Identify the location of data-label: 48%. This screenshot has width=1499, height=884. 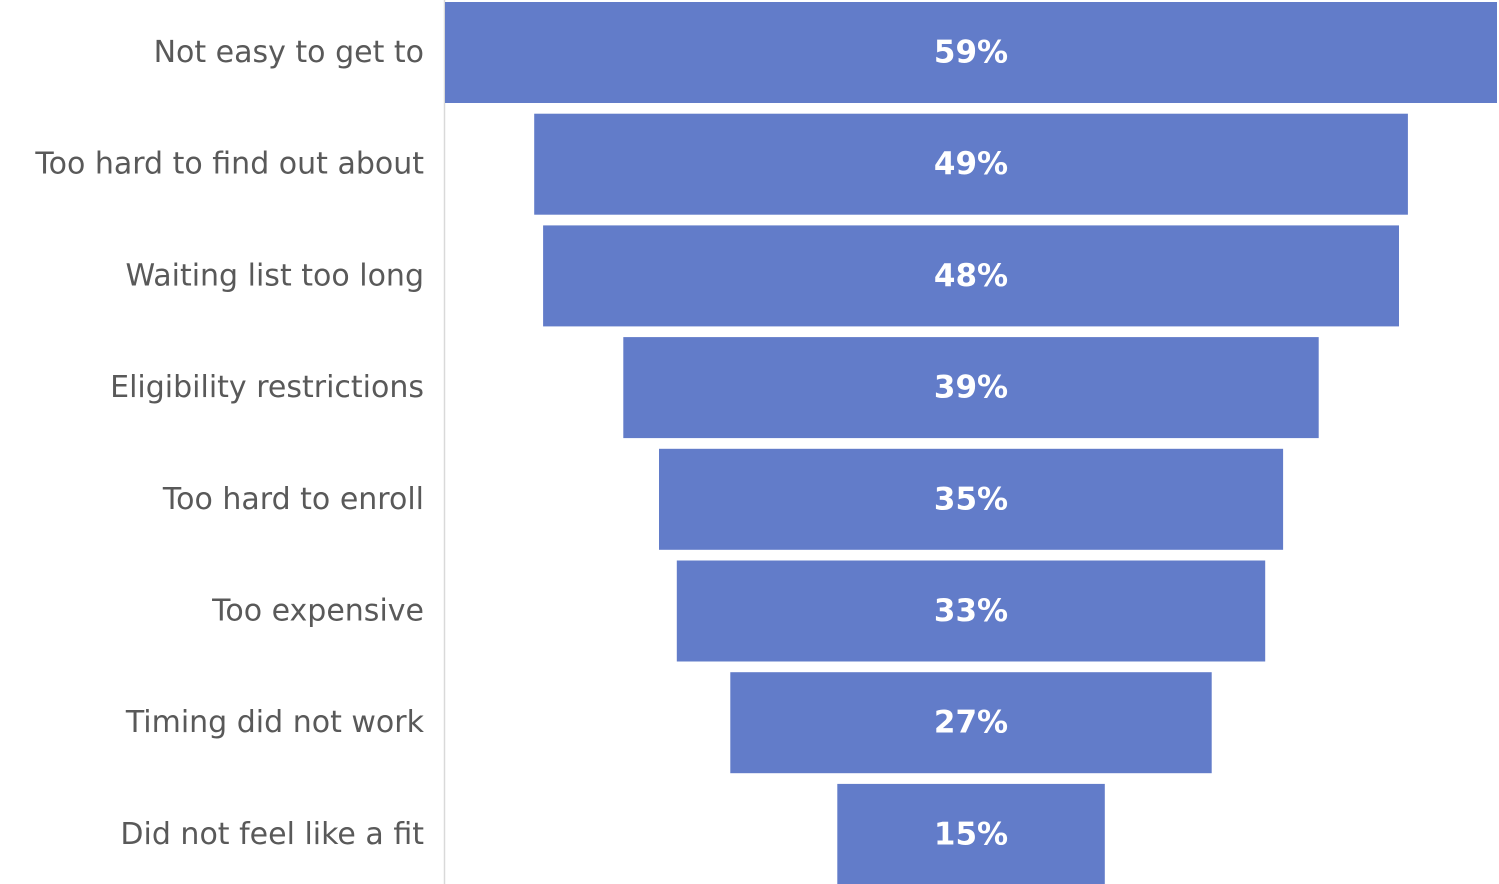
(971, 276).